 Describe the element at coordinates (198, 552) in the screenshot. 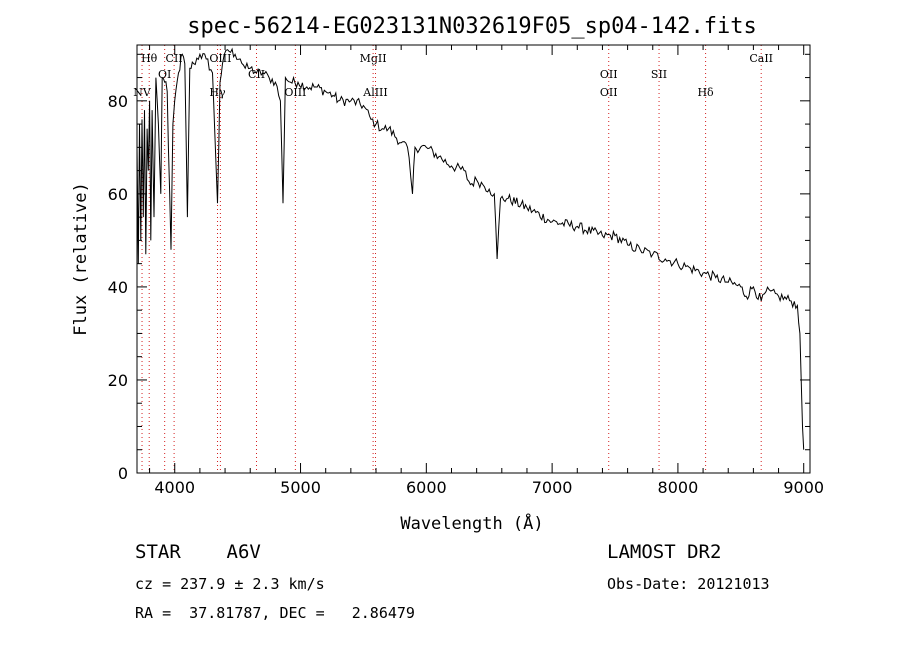

I see `object-class: STAR A6V` at that location.